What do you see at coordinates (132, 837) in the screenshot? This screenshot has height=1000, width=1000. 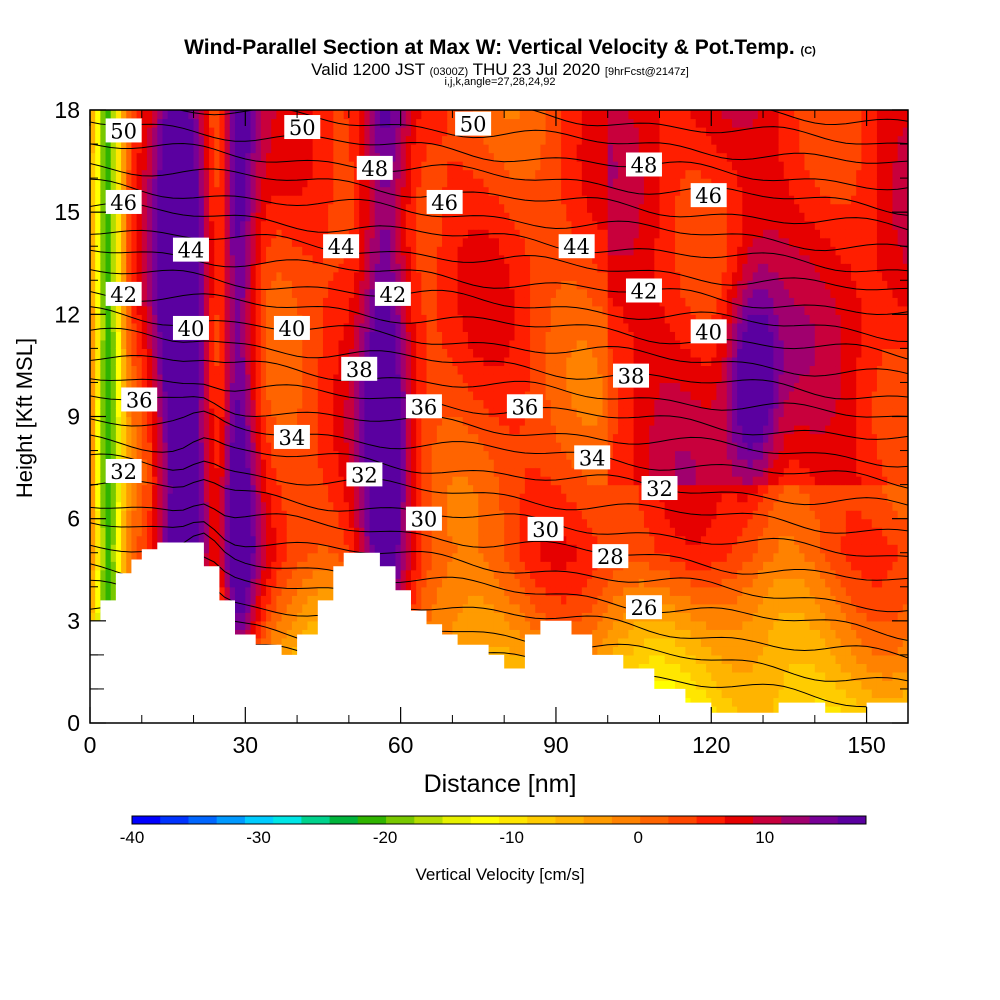 I see `colorbar-tick-label: -40` at bounding box center [132, 837].